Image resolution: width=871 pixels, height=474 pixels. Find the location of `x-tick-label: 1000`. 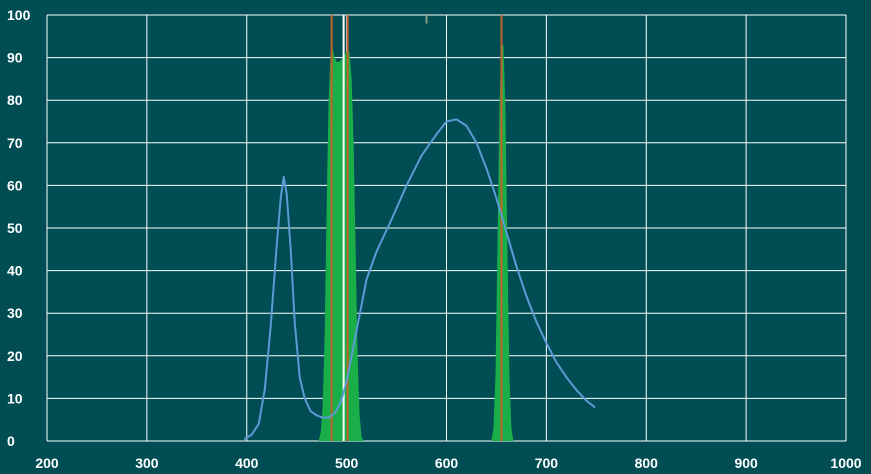

x-tick-label: 1000 is located at coordinates (845, 463).